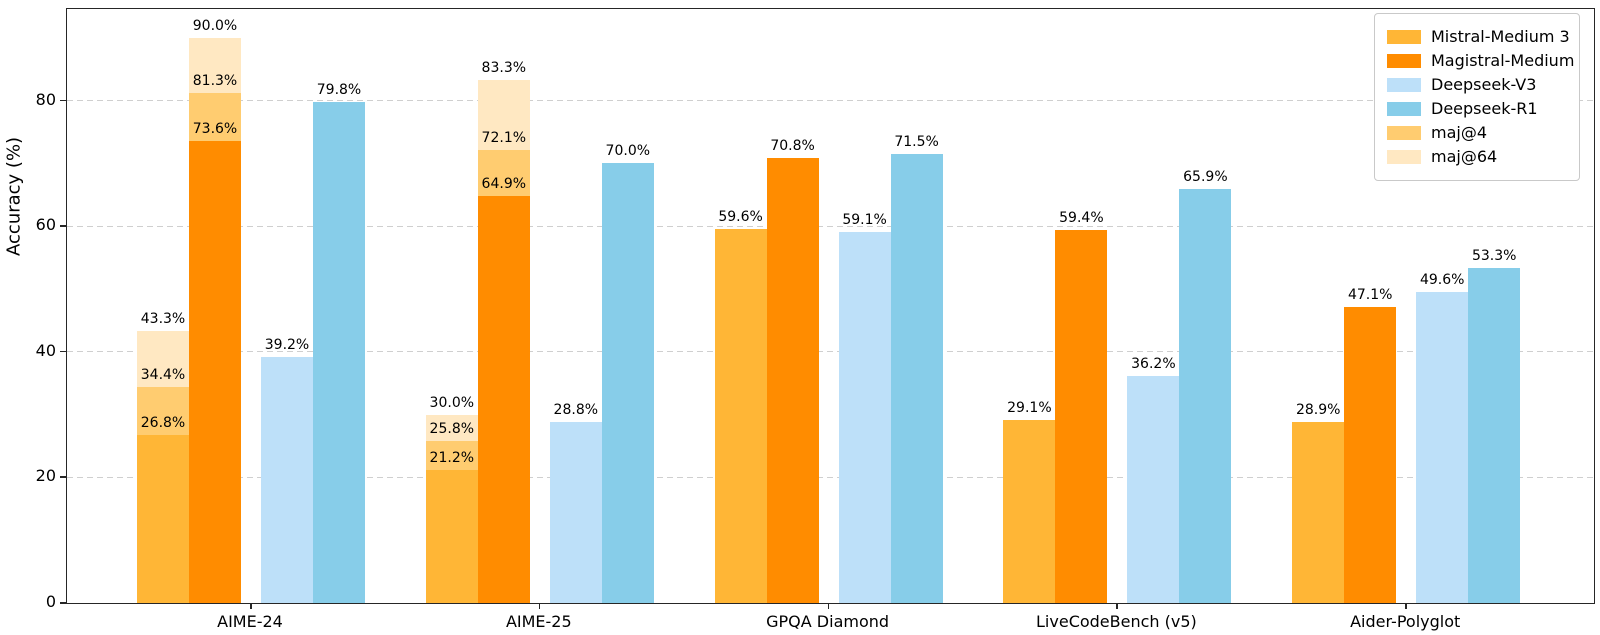  What do you see at coordinates (14, 196) in the screenshot?
I see `y-axis-label: Accuracy (%)` at bounding box center [14, 196].